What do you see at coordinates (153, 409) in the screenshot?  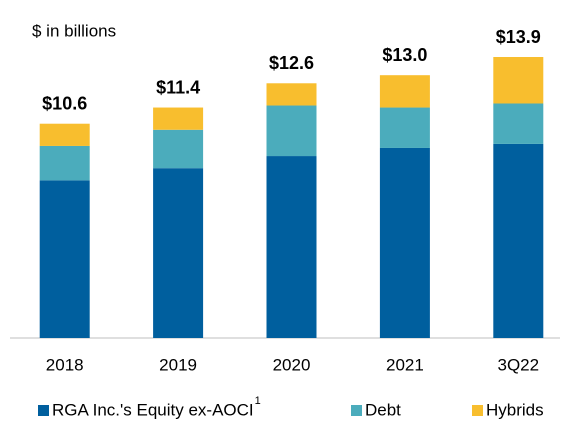 I see `legend-label: RGA Inc.'s Equity ex-AOCI` at bounding box center [153, 409].